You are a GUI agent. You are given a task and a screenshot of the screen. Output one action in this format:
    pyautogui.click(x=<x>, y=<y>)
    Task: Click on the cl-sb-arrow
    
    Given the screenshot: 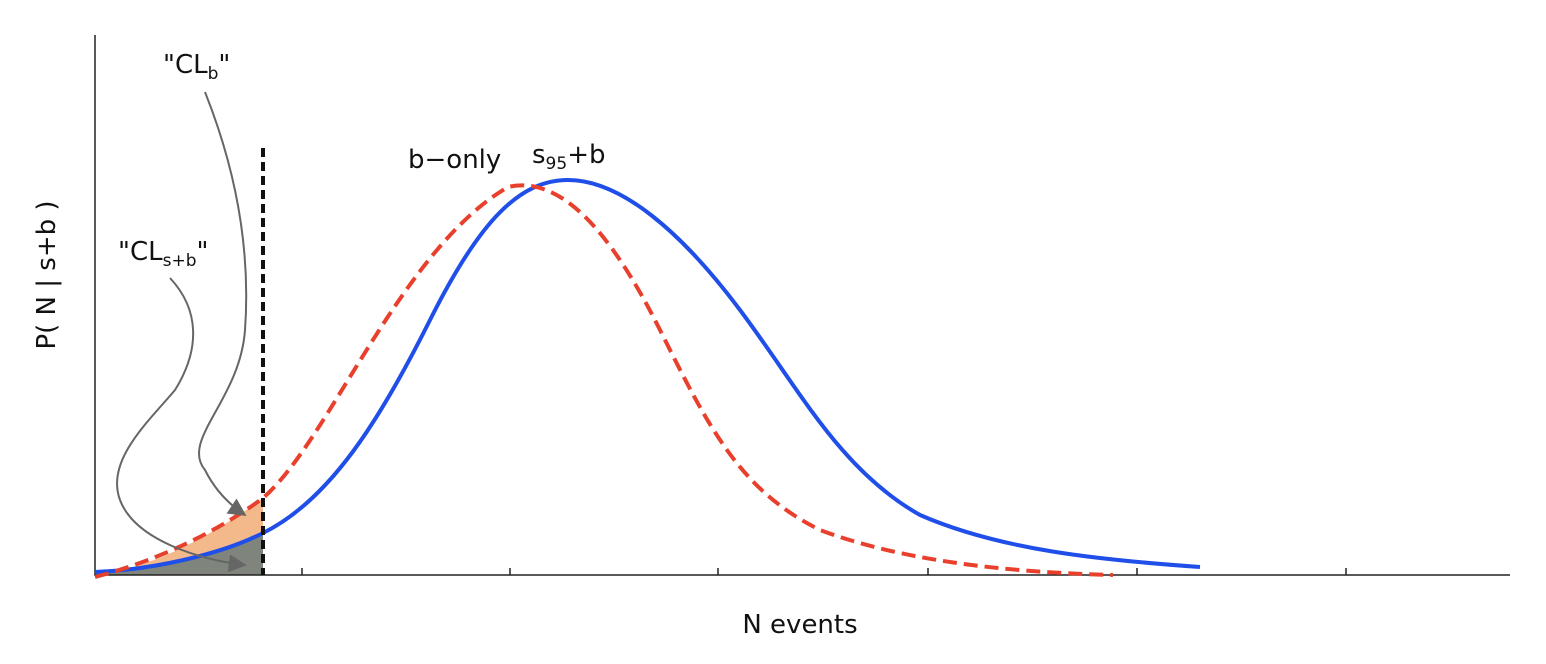 What is the action you would take?
    pyautogui.click(x=181, y=425)
    